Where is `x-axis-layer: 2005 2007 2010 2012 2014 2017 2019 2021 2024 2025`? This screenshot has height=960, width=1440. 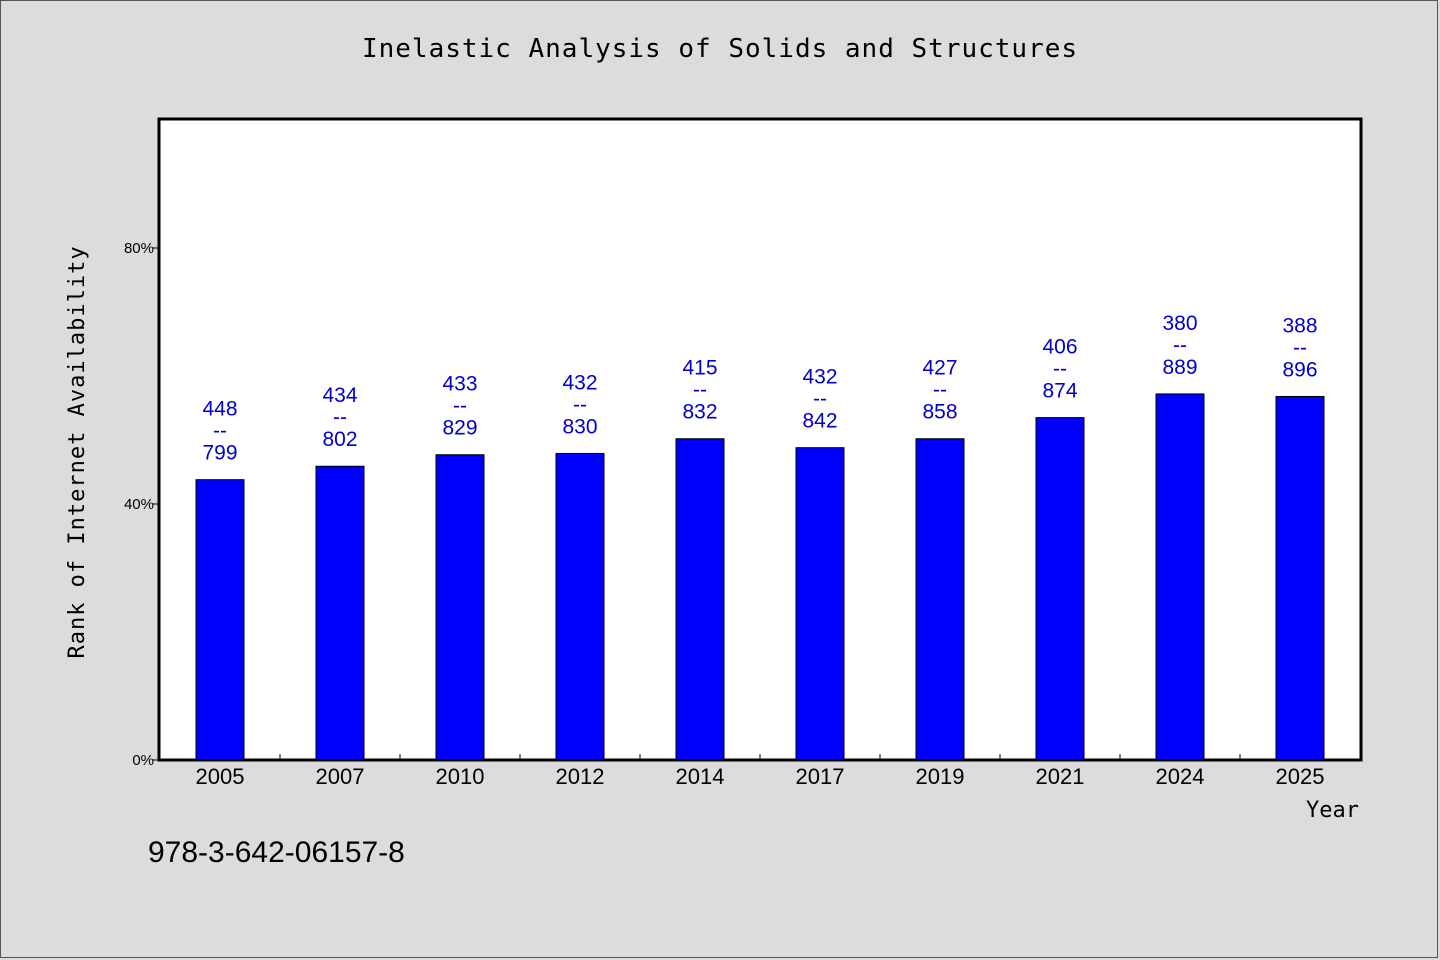 x-axis-layer: 2005 2007 2010 2012 2014 2017 2019 2021 2024 2025 is located at coordinates (760, 771).